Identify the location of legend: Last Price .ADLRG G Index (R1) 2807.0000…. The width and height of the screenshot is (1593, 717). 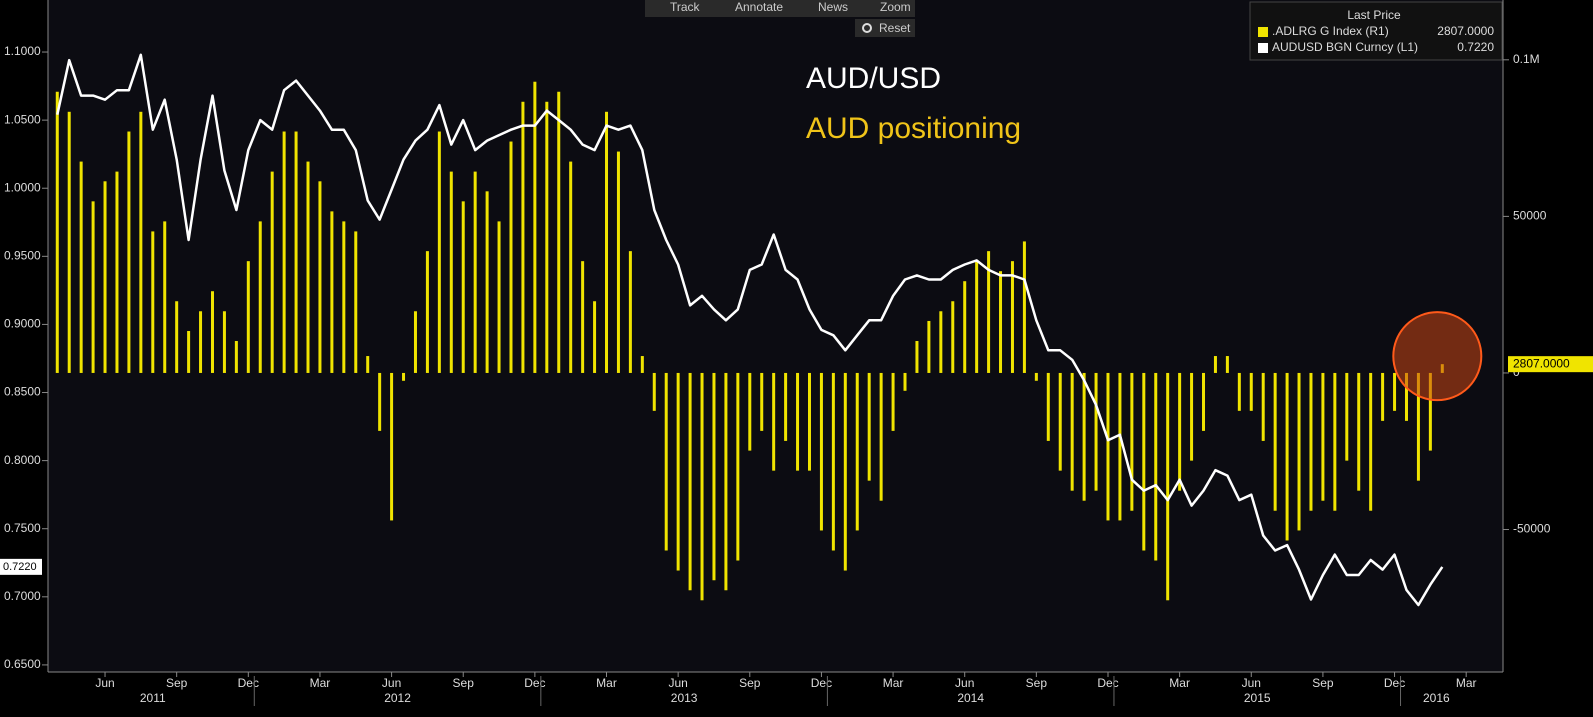
(1376, 31).